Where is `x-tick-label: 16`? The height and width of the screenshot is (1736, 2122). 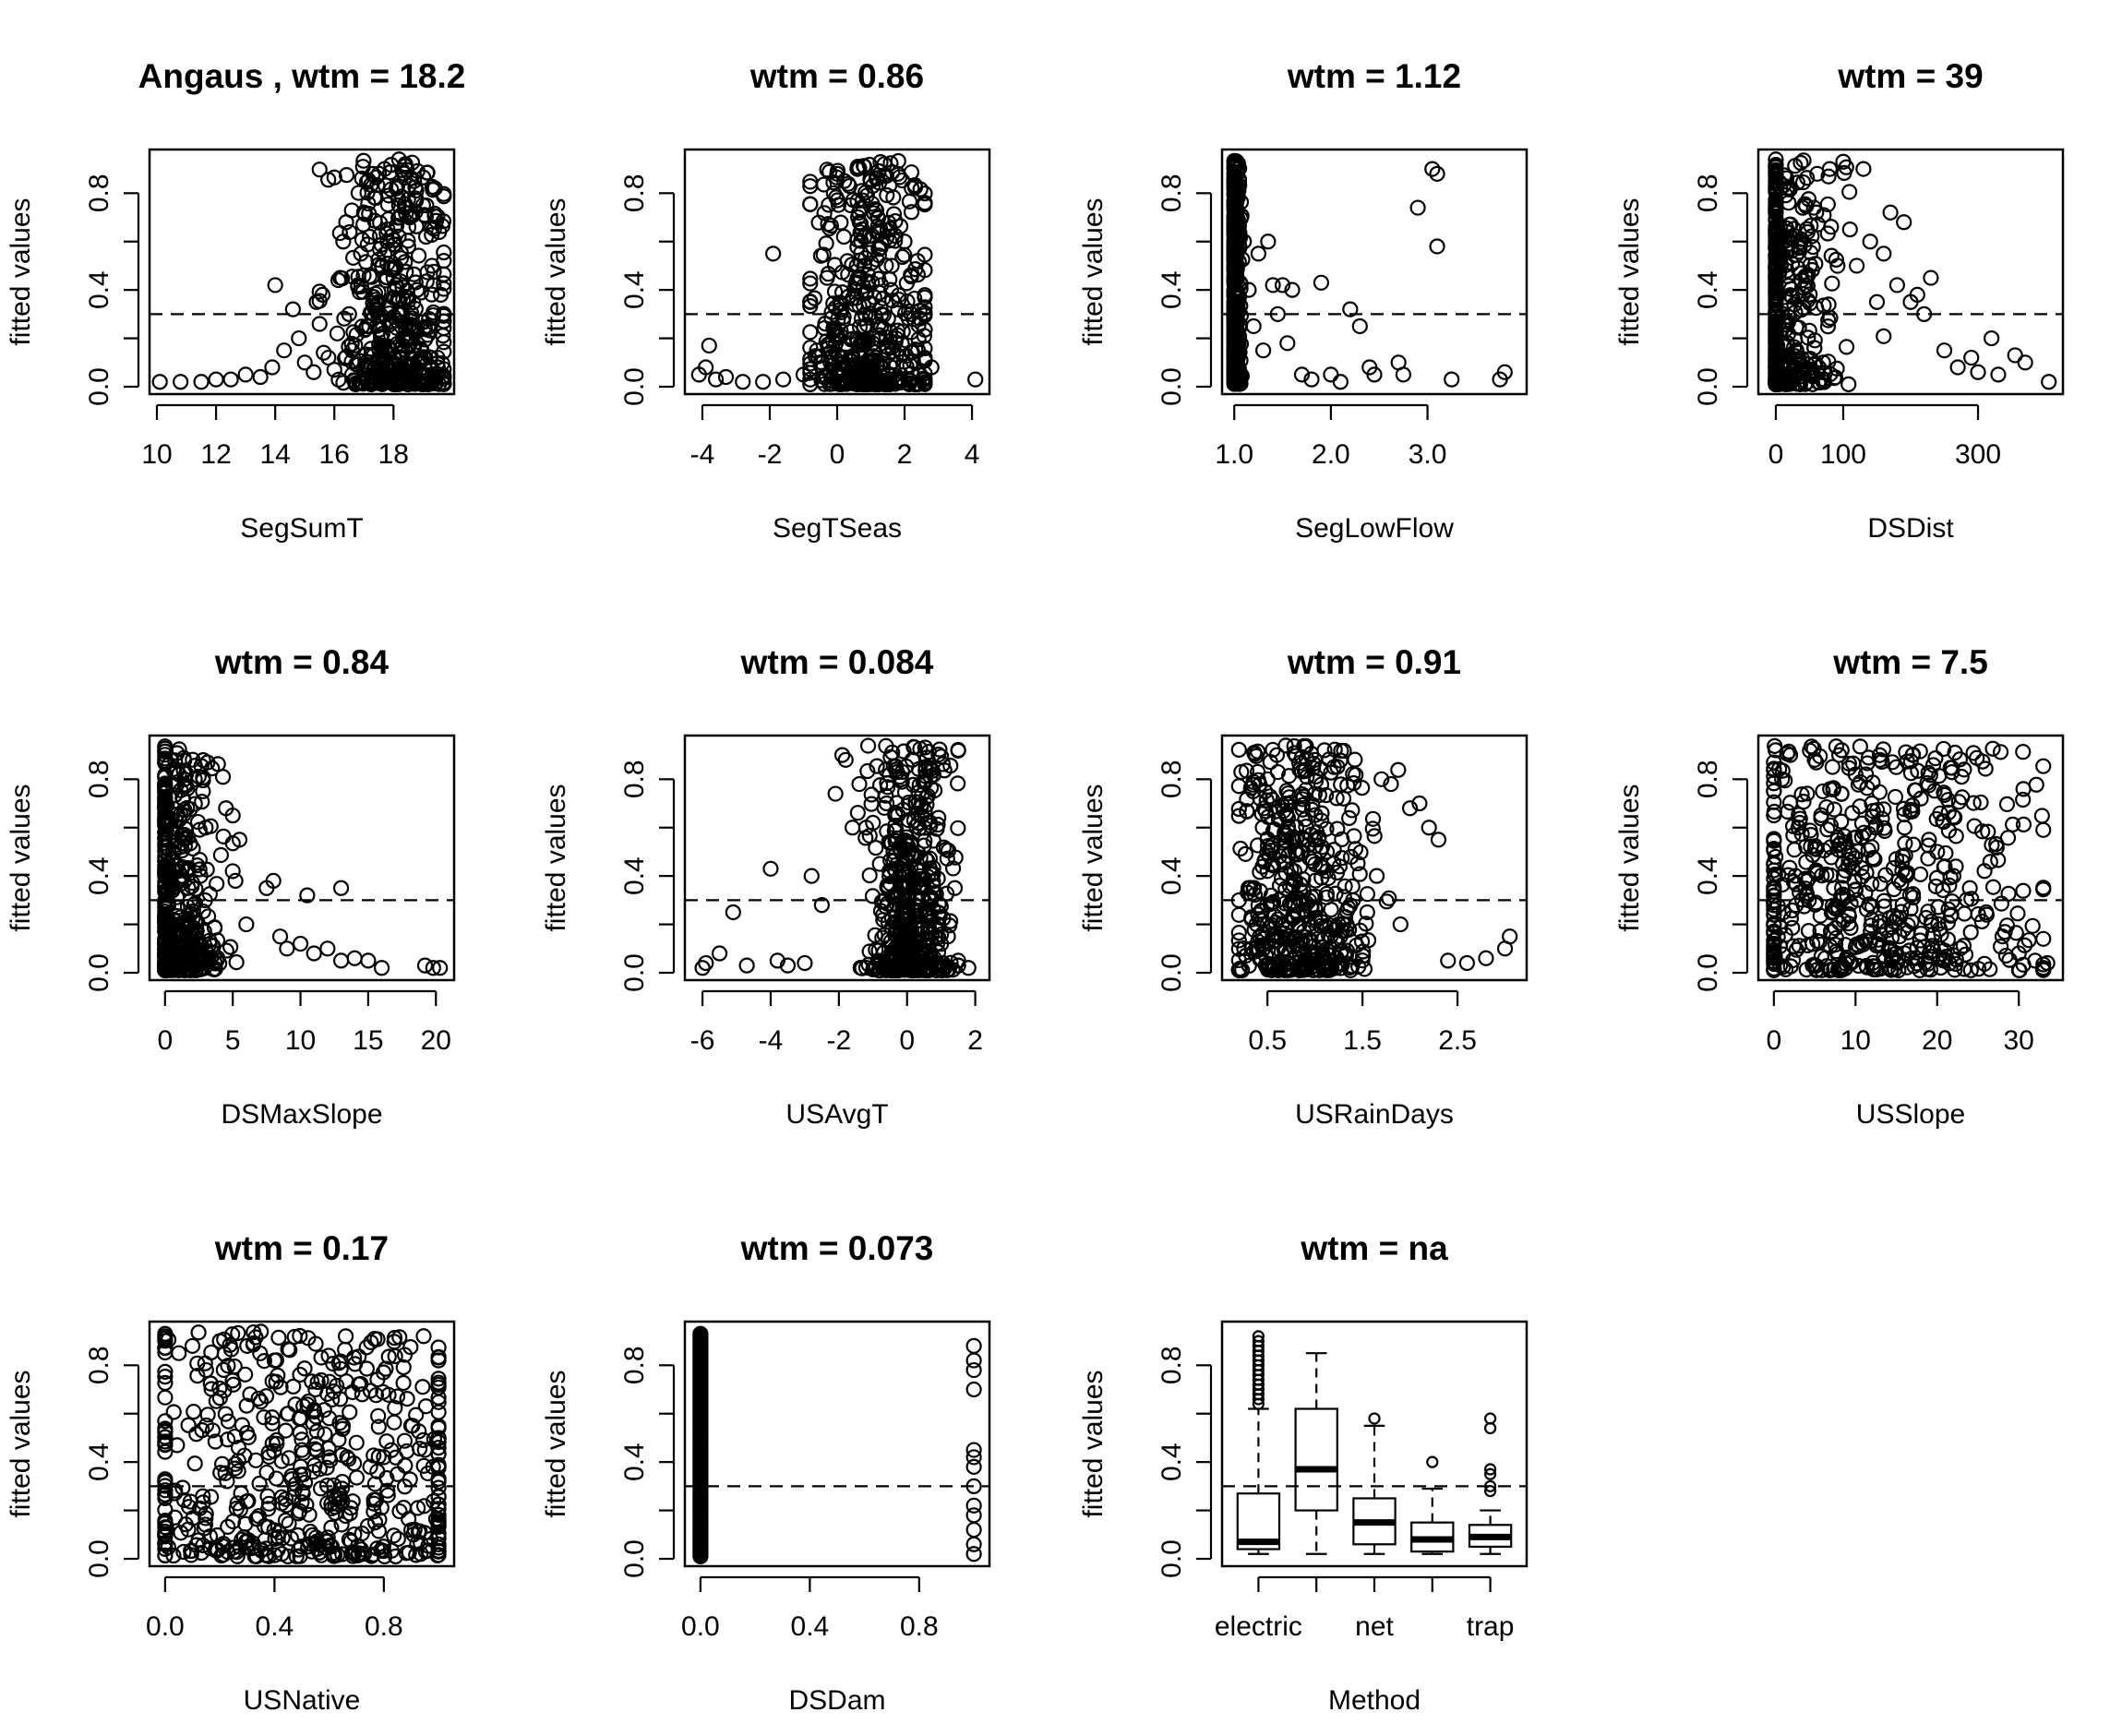 x-tick-label: 16 is located at coordinates (334, 454).